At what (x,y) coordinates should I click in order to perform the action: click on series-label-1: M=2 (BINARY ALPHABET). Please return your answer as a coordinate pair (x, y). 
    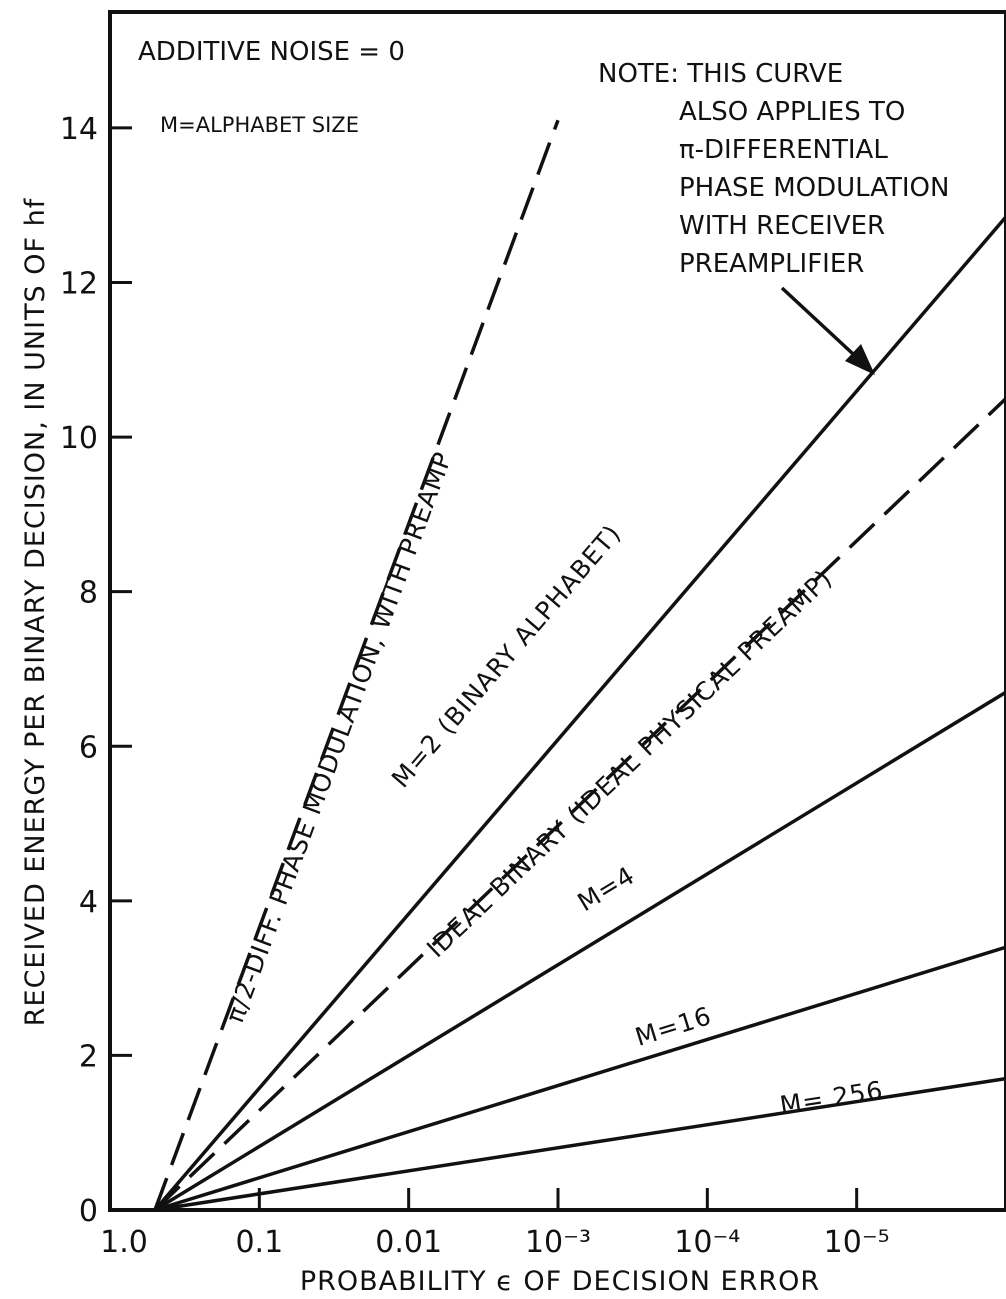
    Looking at the image, I should click on (506, 656).